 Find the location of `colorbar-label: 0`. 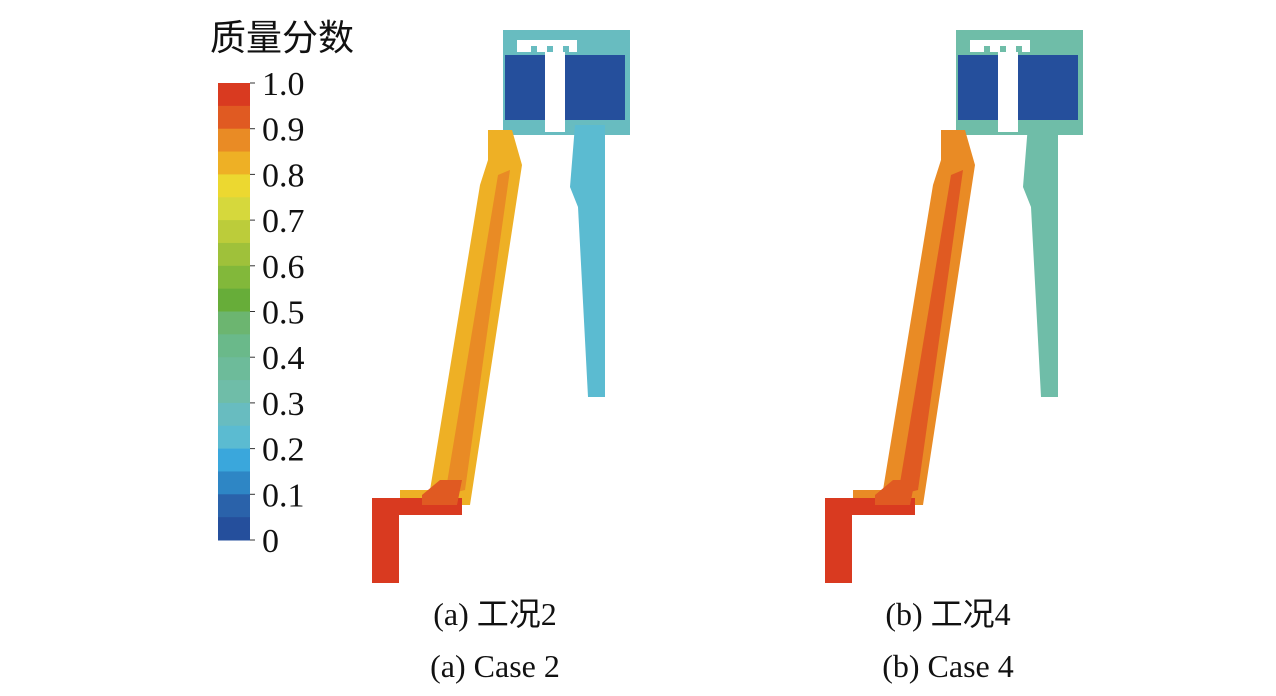

colorbar-label: 0 is located at coordinates (270, 541).